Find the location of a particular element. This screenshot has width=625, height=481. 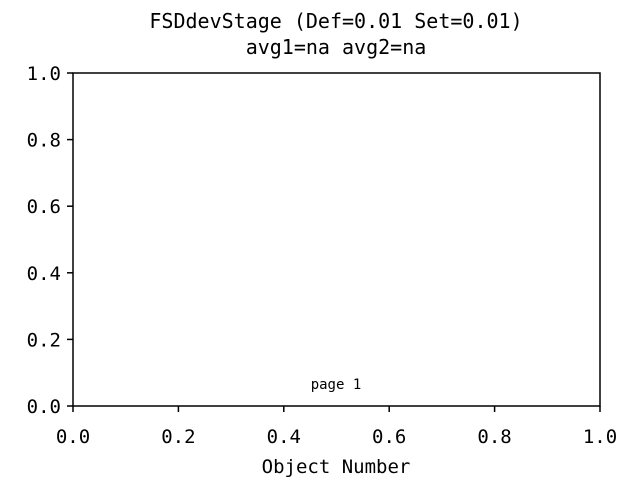

y-tick-label: 0.4 is located at coordinates (44, 274).